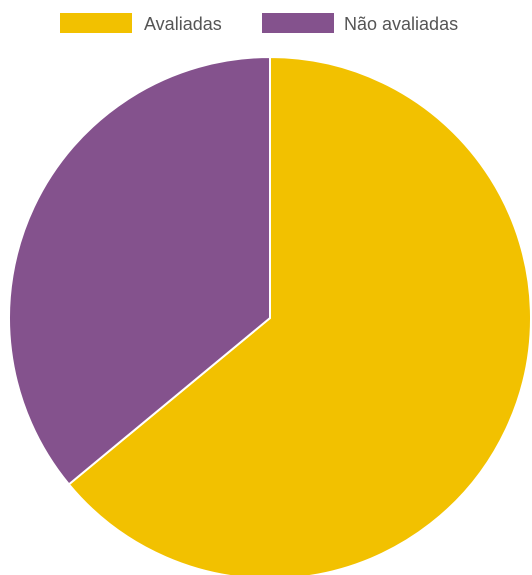 This screenshot has width=532, height=575. Describe the element at coordinates (259, 23) in the screenshot. I see `chart-legend: Avaliadas Não avaliadas` at that location.